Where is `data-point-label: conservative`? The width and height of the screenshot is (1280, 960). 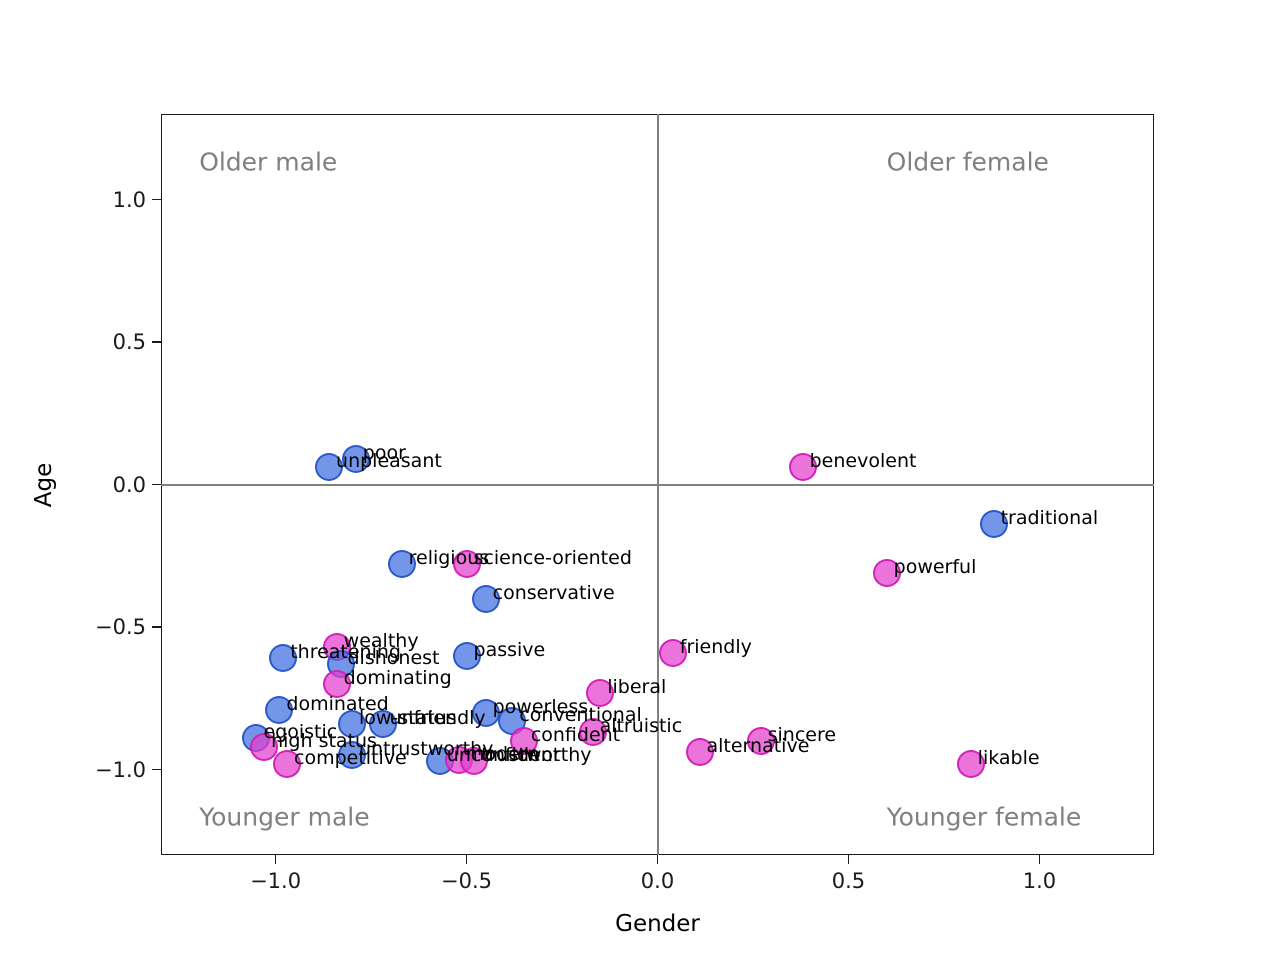
data-point-label: conservative is located at coordinates (553, 592).